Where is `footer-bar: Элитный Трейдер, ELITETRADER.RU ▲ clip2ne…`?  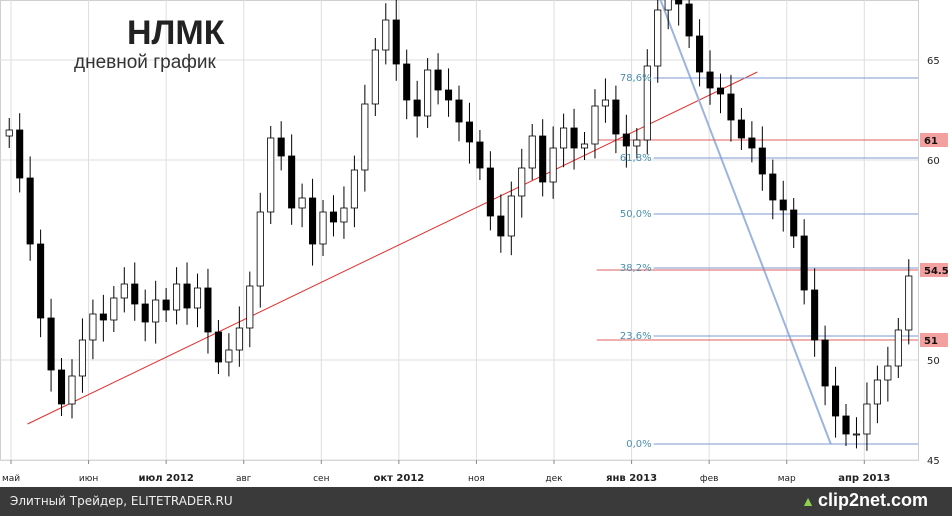 footer-bar: Элитный Трейдер, ELITETRADER.RU ▲ clip2ne… is located at coordinates (476, 501).